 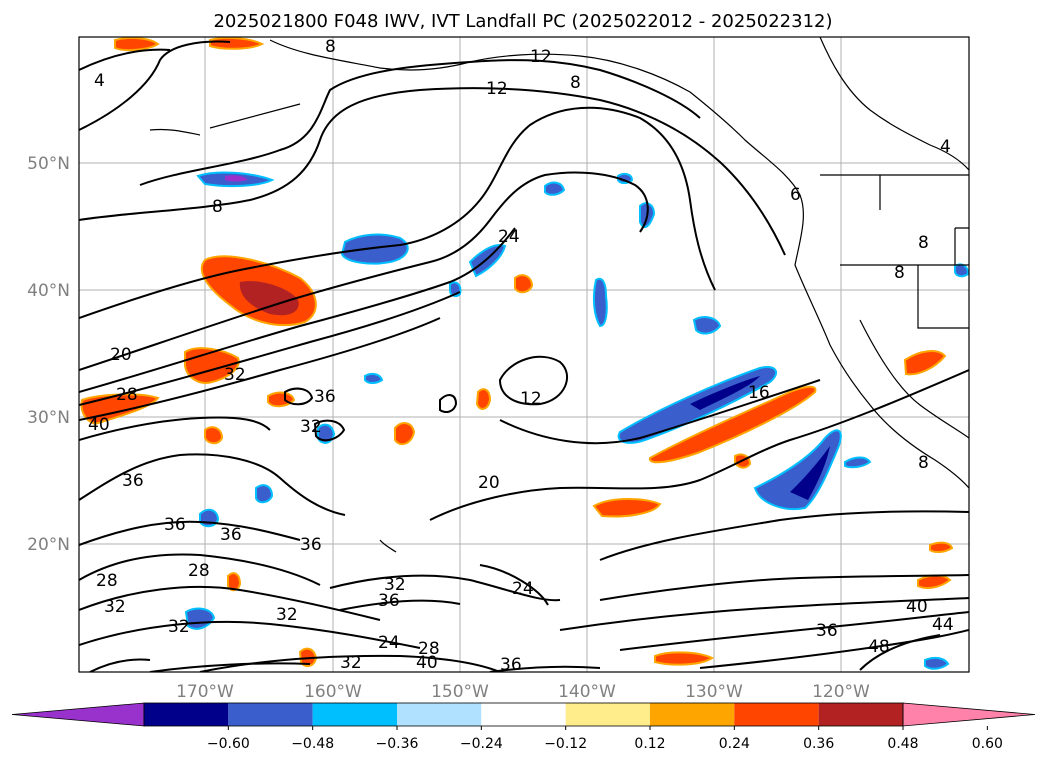 I want to click on contour-12-outer, so click(x=432, y=171).